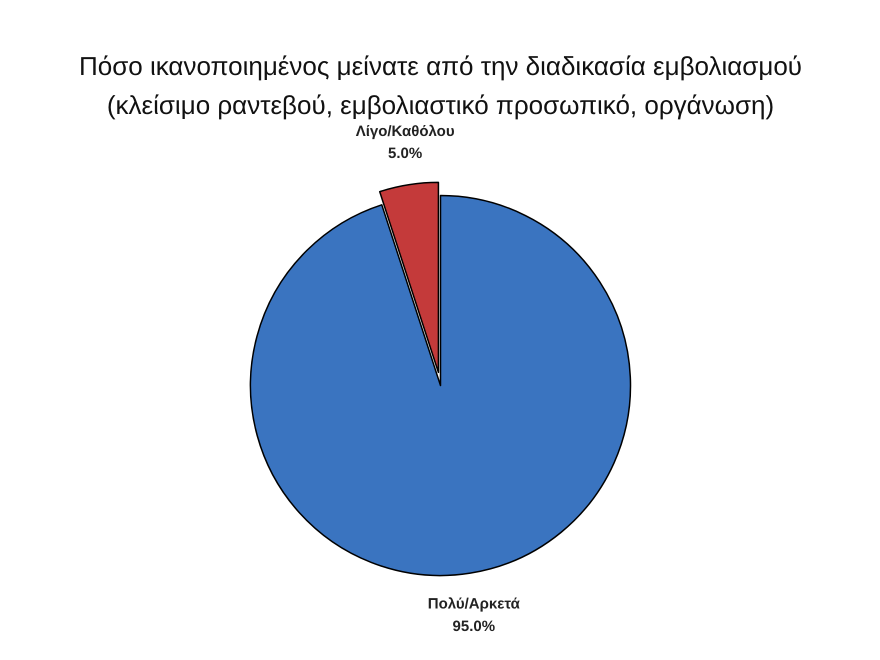  Describe the element at coordinates (474, 626) in the screenshot. I see `data-label: 95.0%` at that location.